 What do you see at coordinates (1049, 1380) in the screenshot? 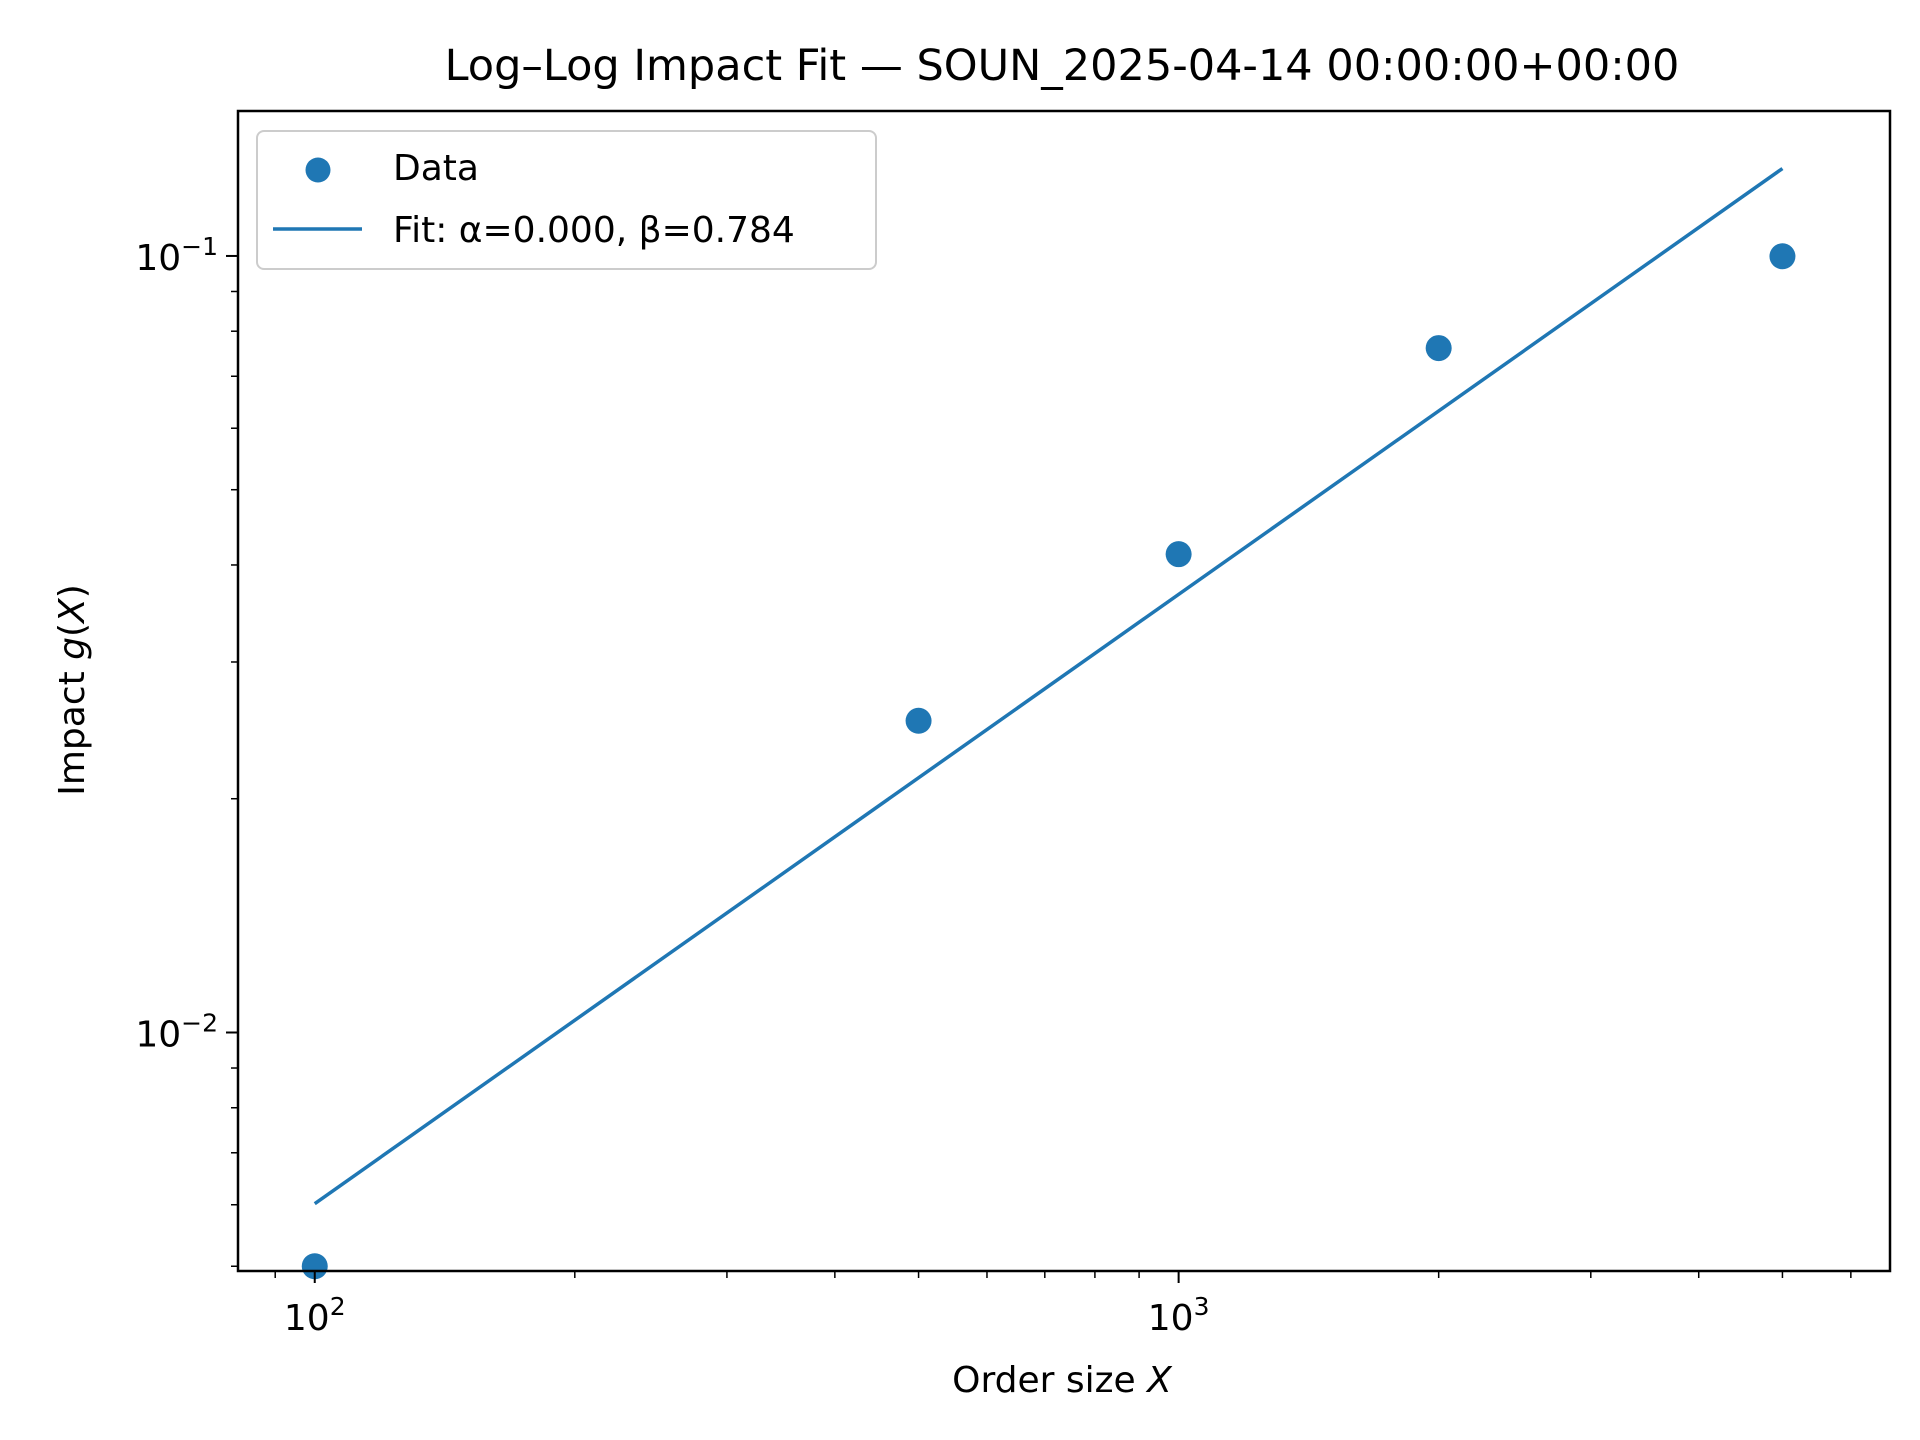
I see `x-axis-label-prefix: Order size` at bounding box center [1049, 1380].